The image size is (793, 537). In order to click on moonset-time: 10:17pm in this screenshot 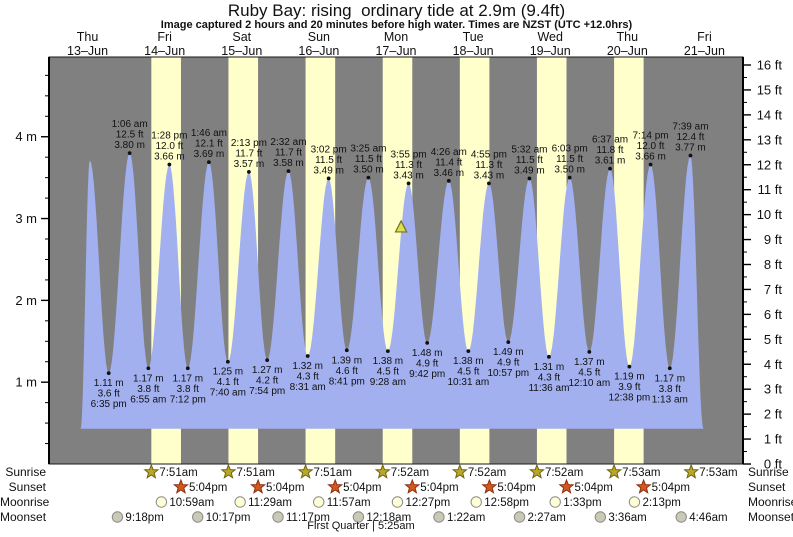, I will do `click(228, 518)`.